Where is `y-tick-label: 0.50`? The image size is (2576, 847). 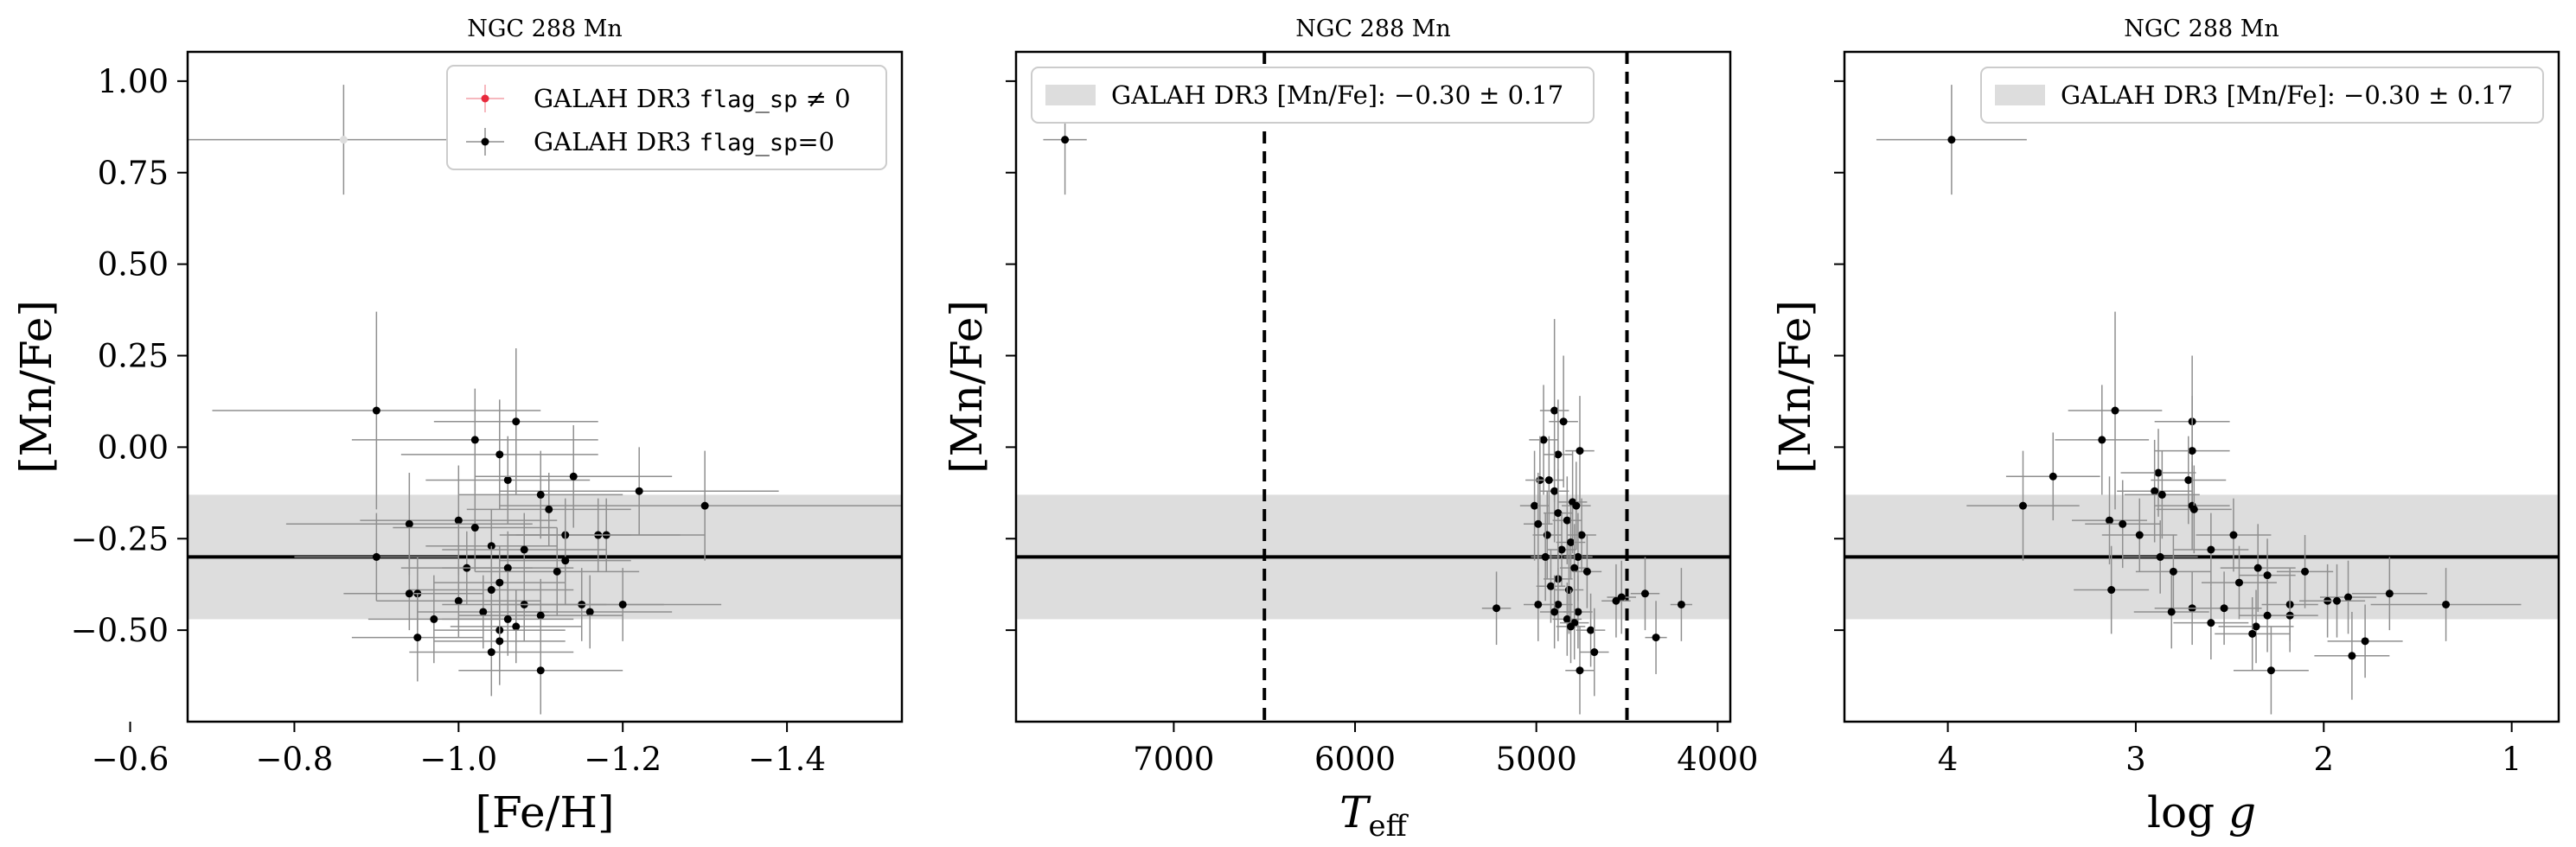 y-tick-label: 0.50 is located at coordinates (133, 264).